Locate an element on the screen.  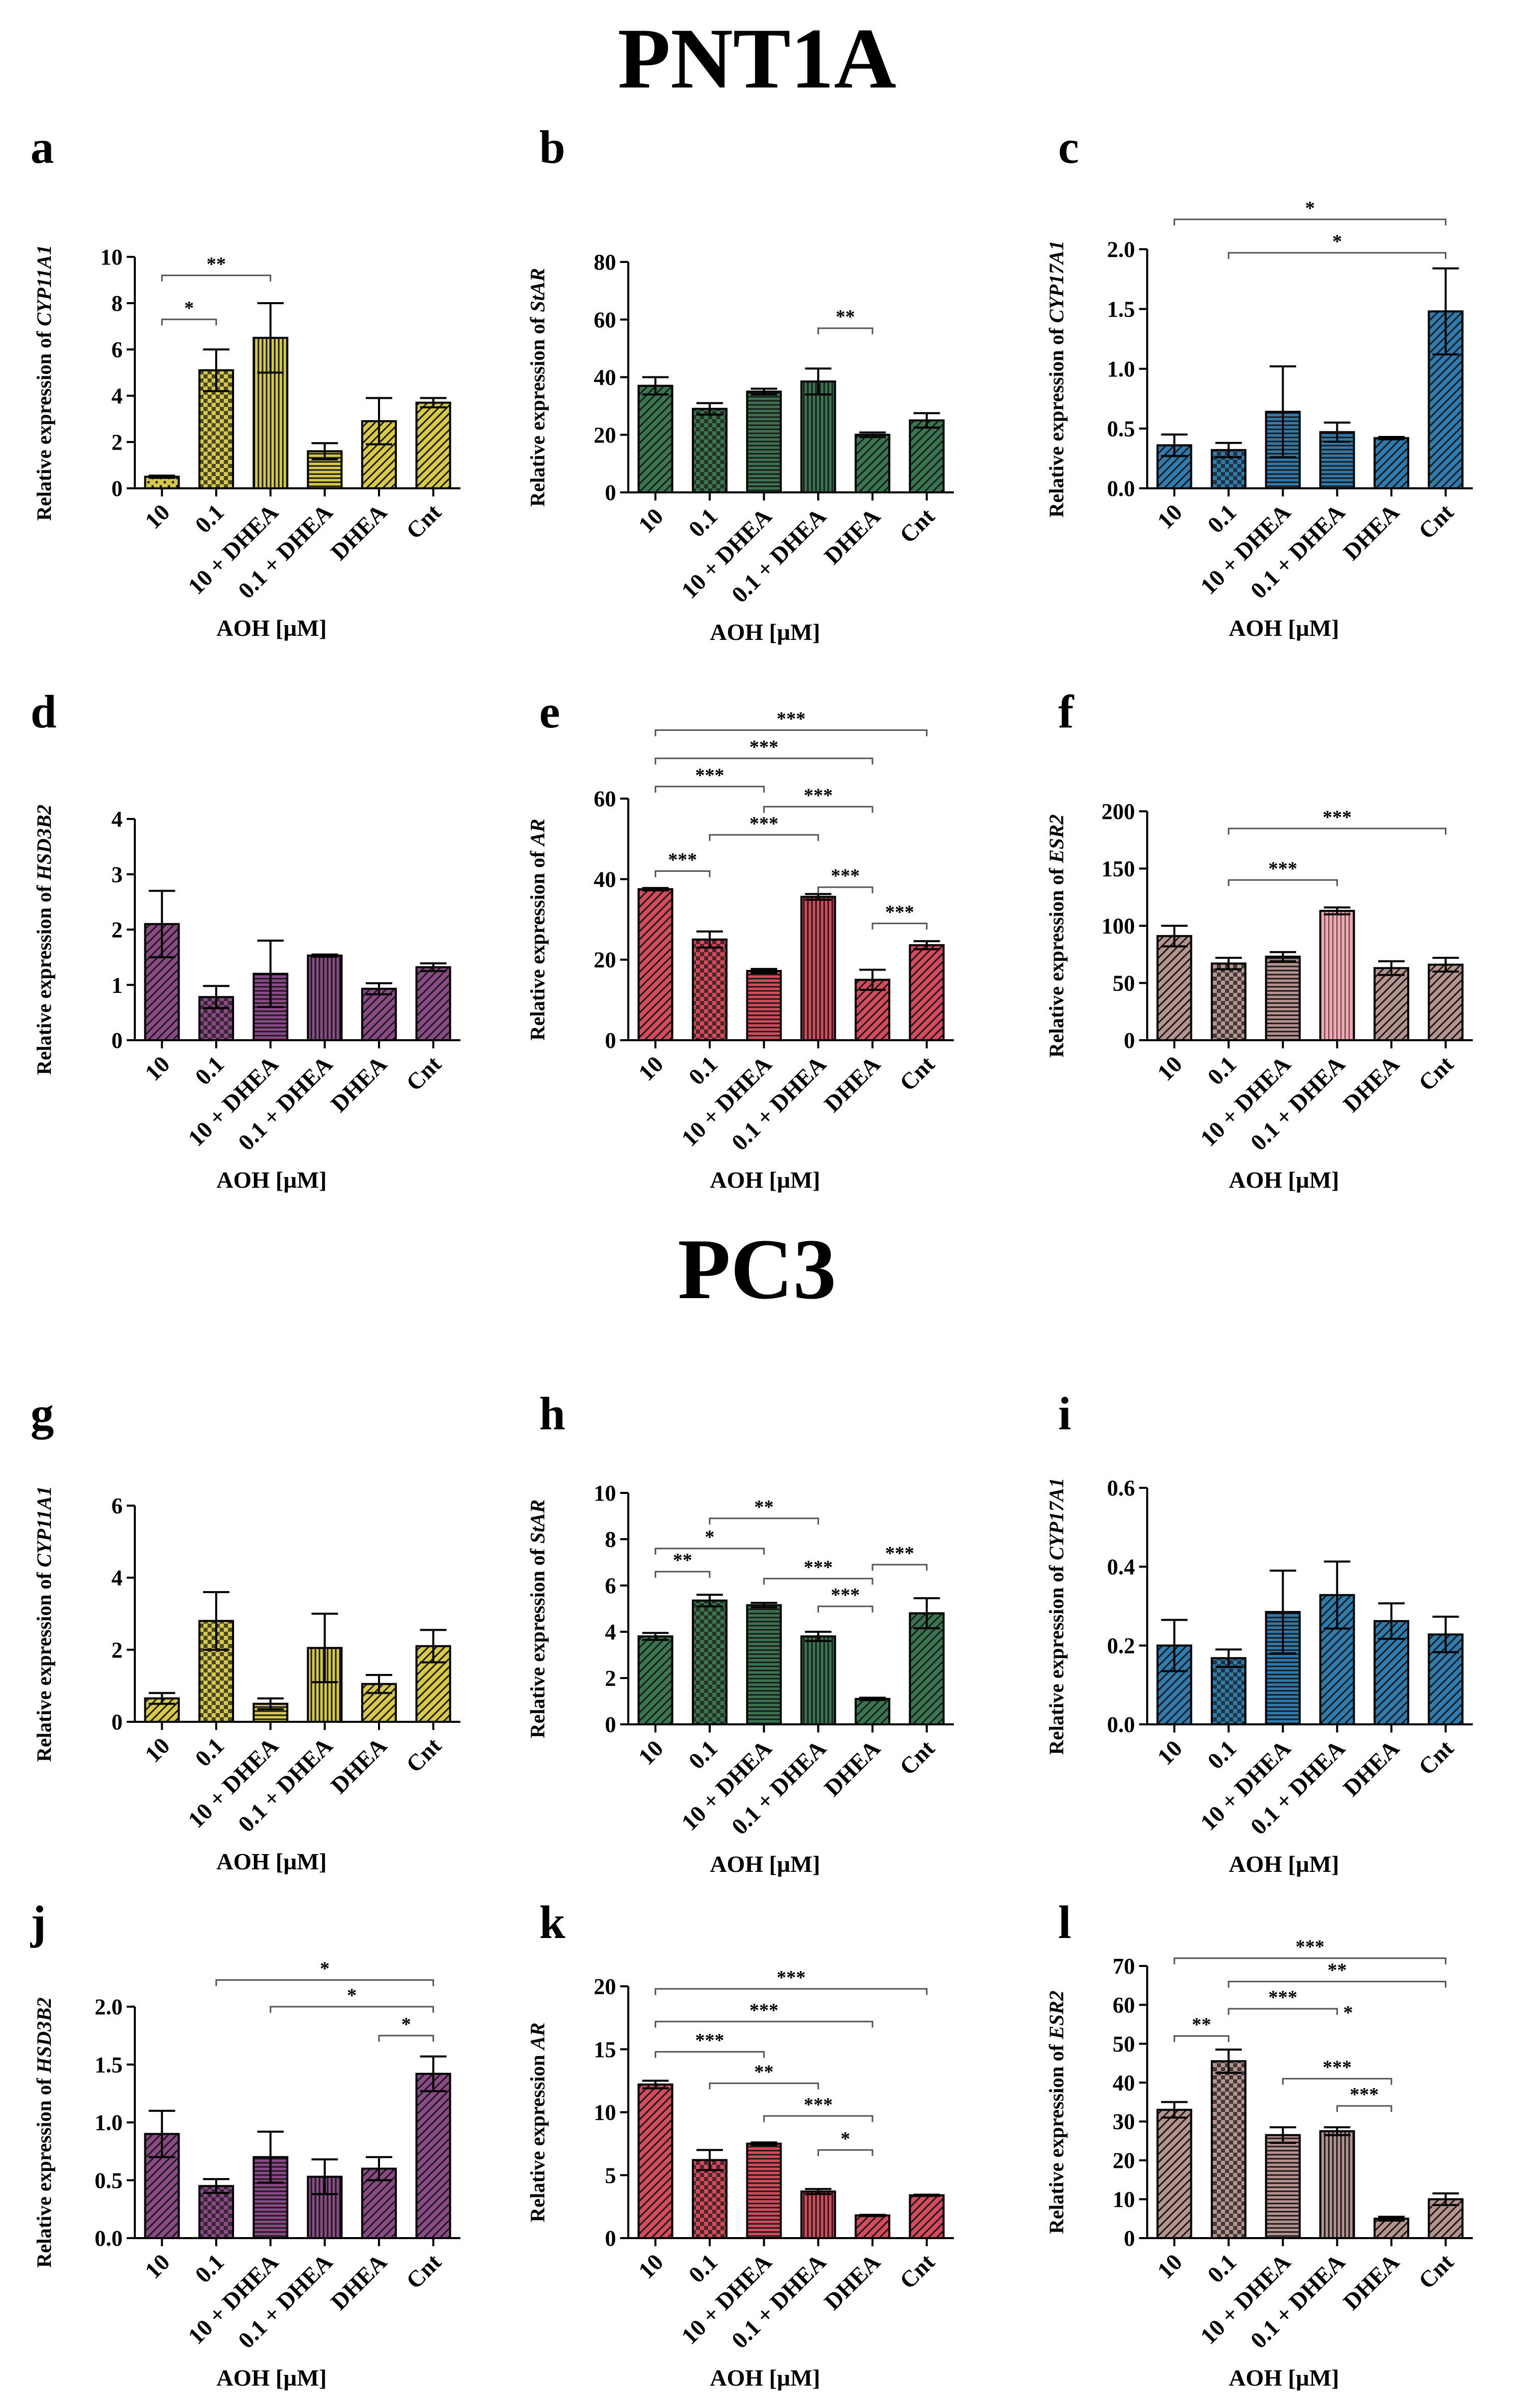
section-title-pnt1a: PNT1A is located at coordinates (757, 58).